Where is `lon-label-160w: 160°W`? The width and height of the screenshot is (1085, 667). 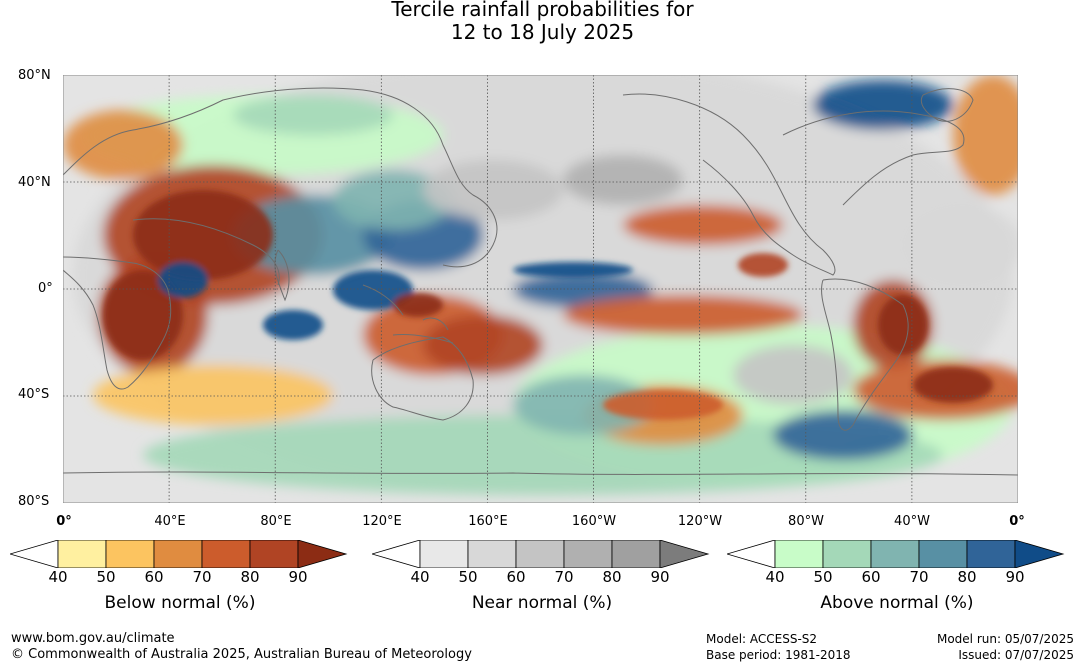
lon-label-160w: 160°W is located at coordinates (594, 521).